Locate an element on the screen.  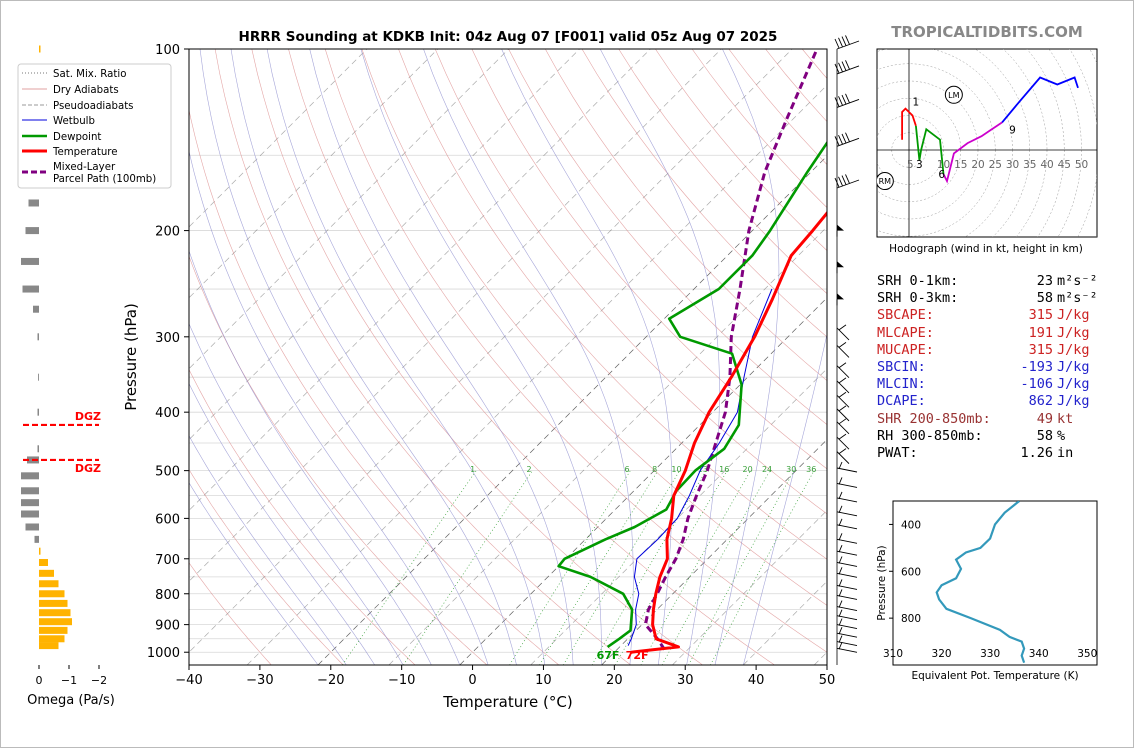
stat-unit: m²s⁻² is located at coordinates (1077, 281).